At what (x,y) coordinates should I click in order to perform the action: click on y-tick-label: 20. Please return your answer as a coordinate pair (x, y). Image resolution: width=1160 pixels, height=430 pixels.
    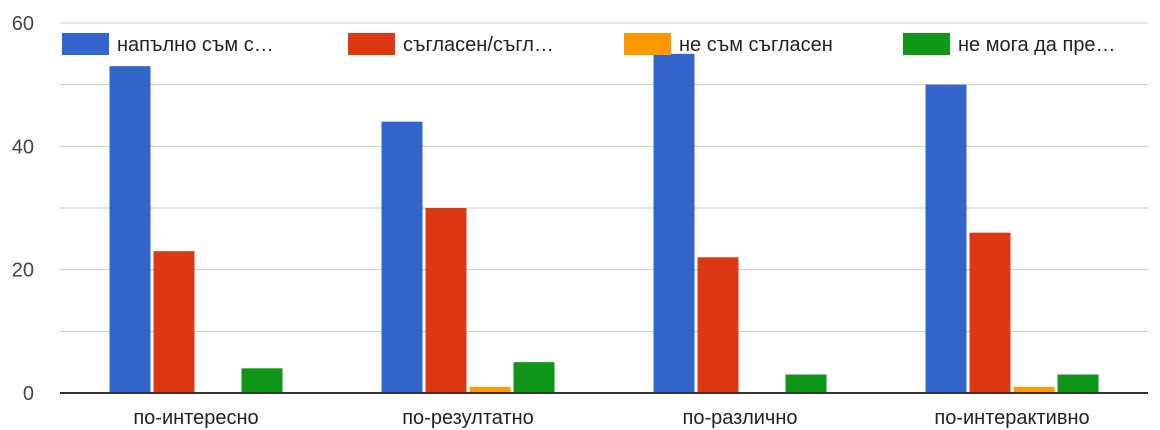
    Looking at the image, I should click on (23, 271).